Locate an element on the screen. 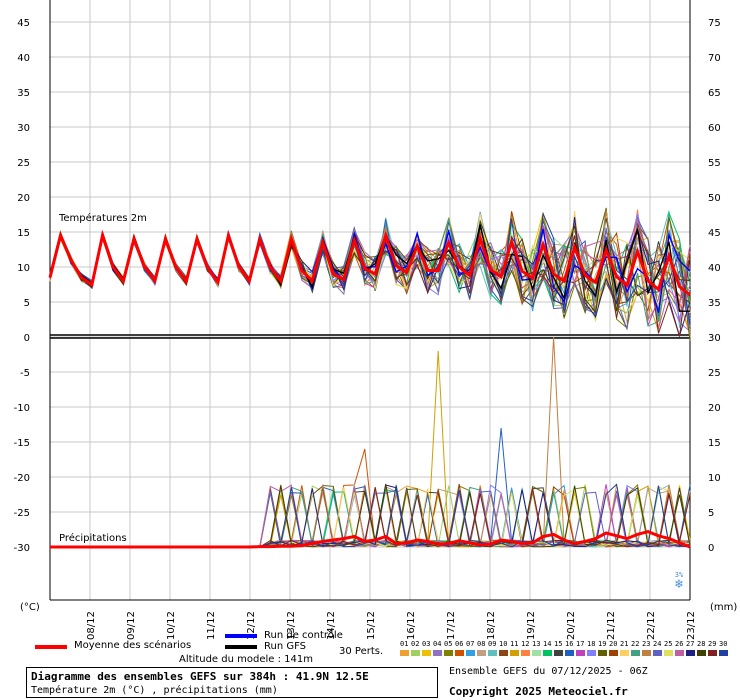 The height and width of the screenshot is (700, 740). x-tick-label: 22/12 is located at coordinates (651, 625).